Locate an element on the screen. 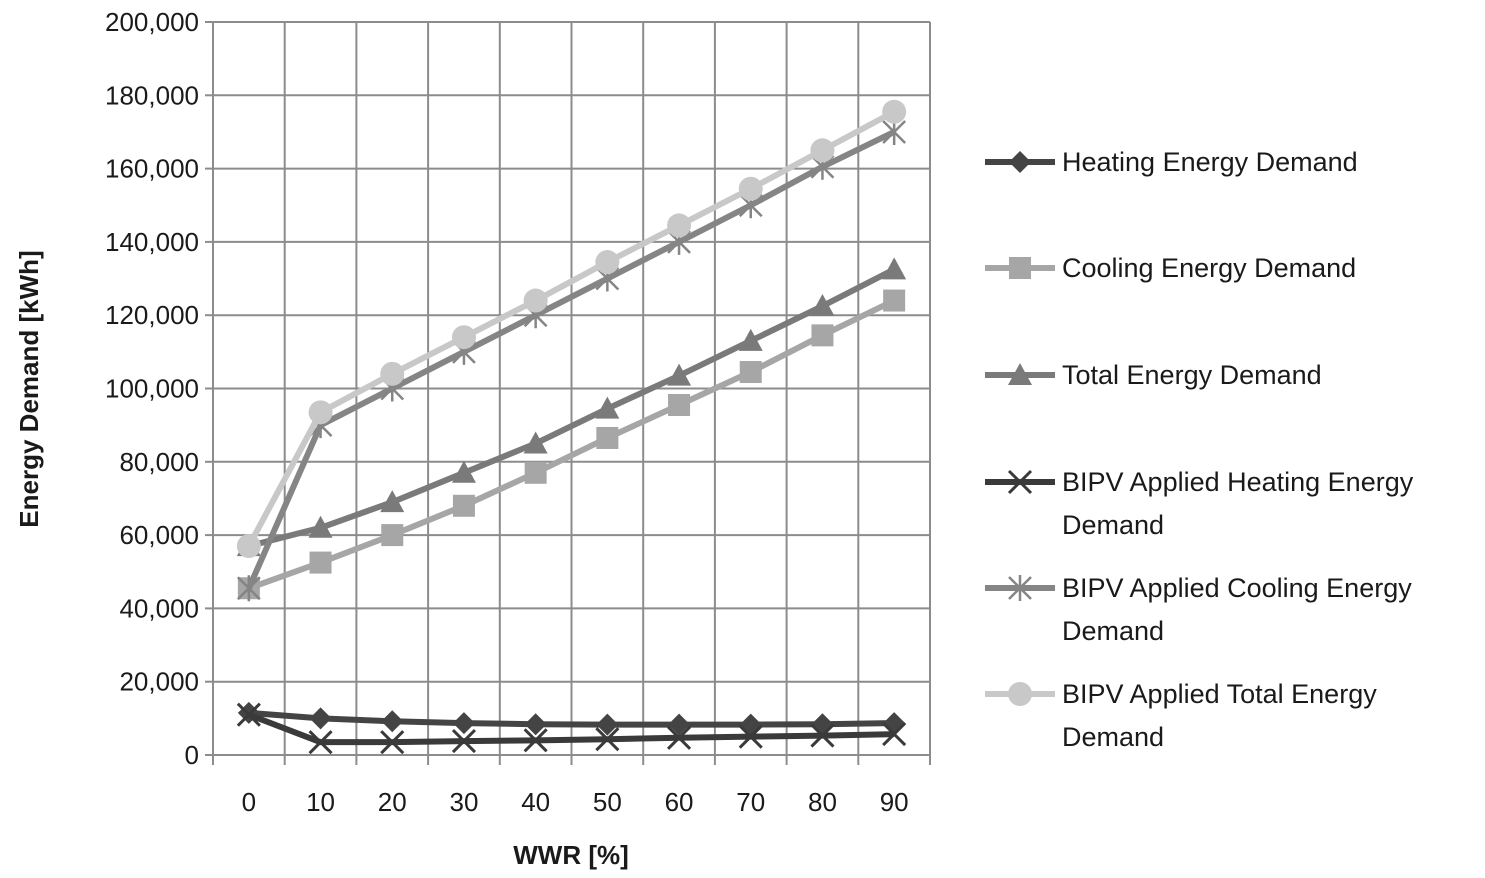 The height and width of the screenshot is (878, 1485). x-tick-label: 50 is located at coordinates (607, 802).